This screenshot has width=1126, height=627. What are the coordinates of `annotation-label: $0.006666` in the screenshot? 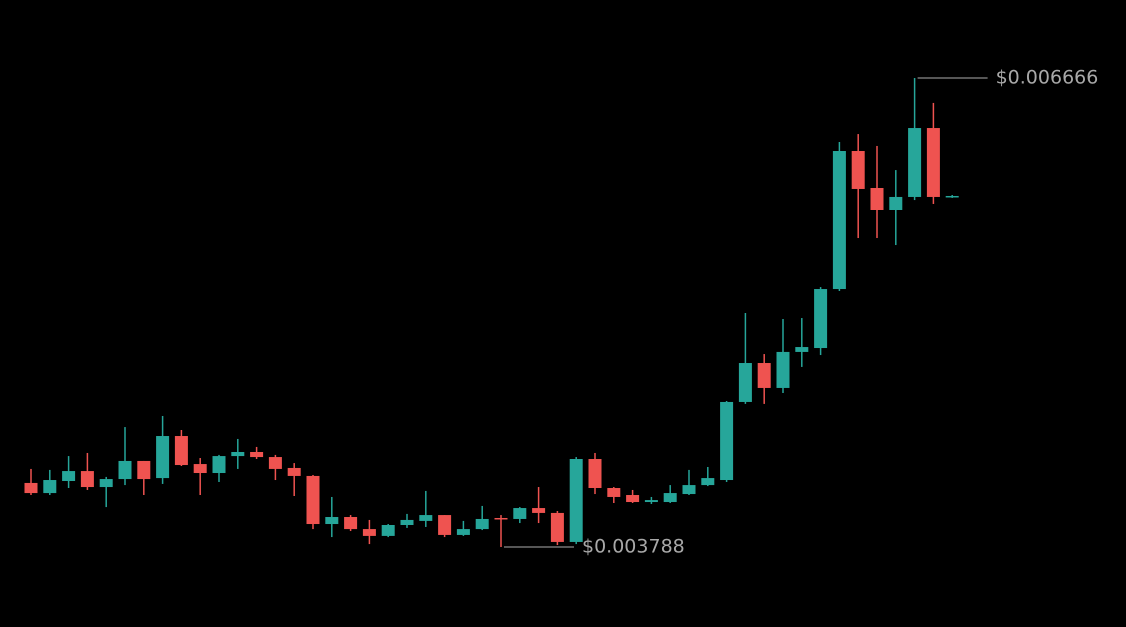 It's located at (1047, 78).